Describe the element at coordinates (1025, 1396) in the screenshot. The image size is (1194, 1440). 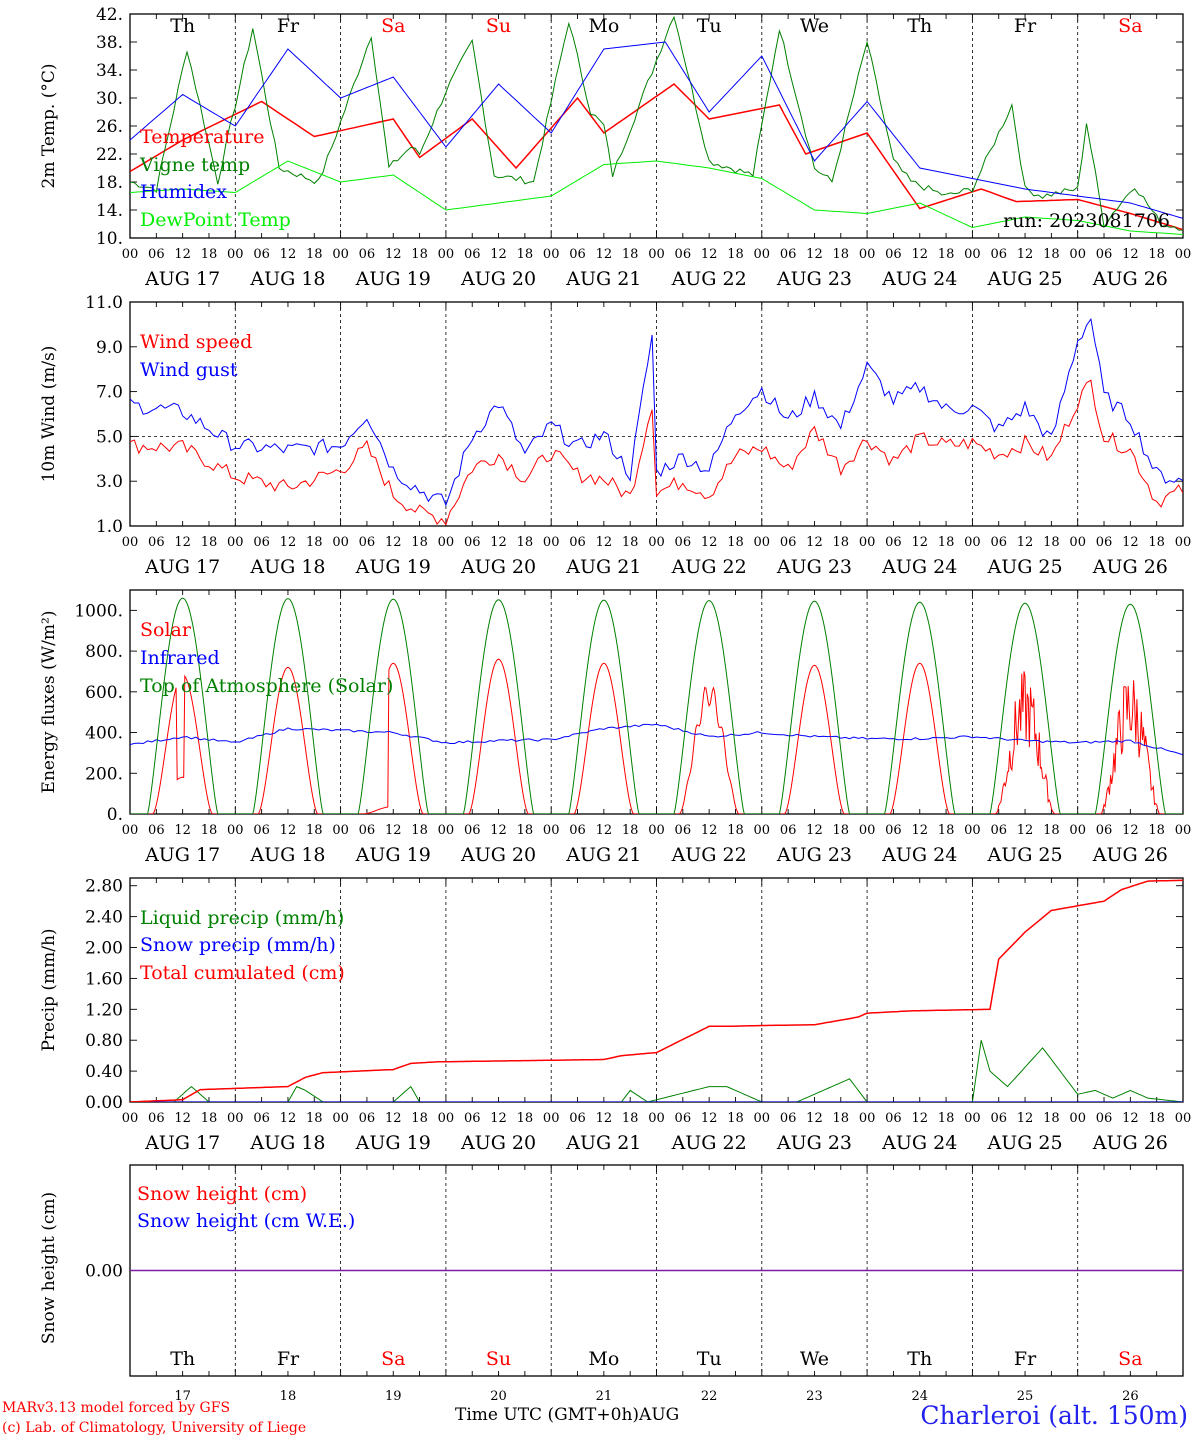
I see `day-number: 25` at that location.